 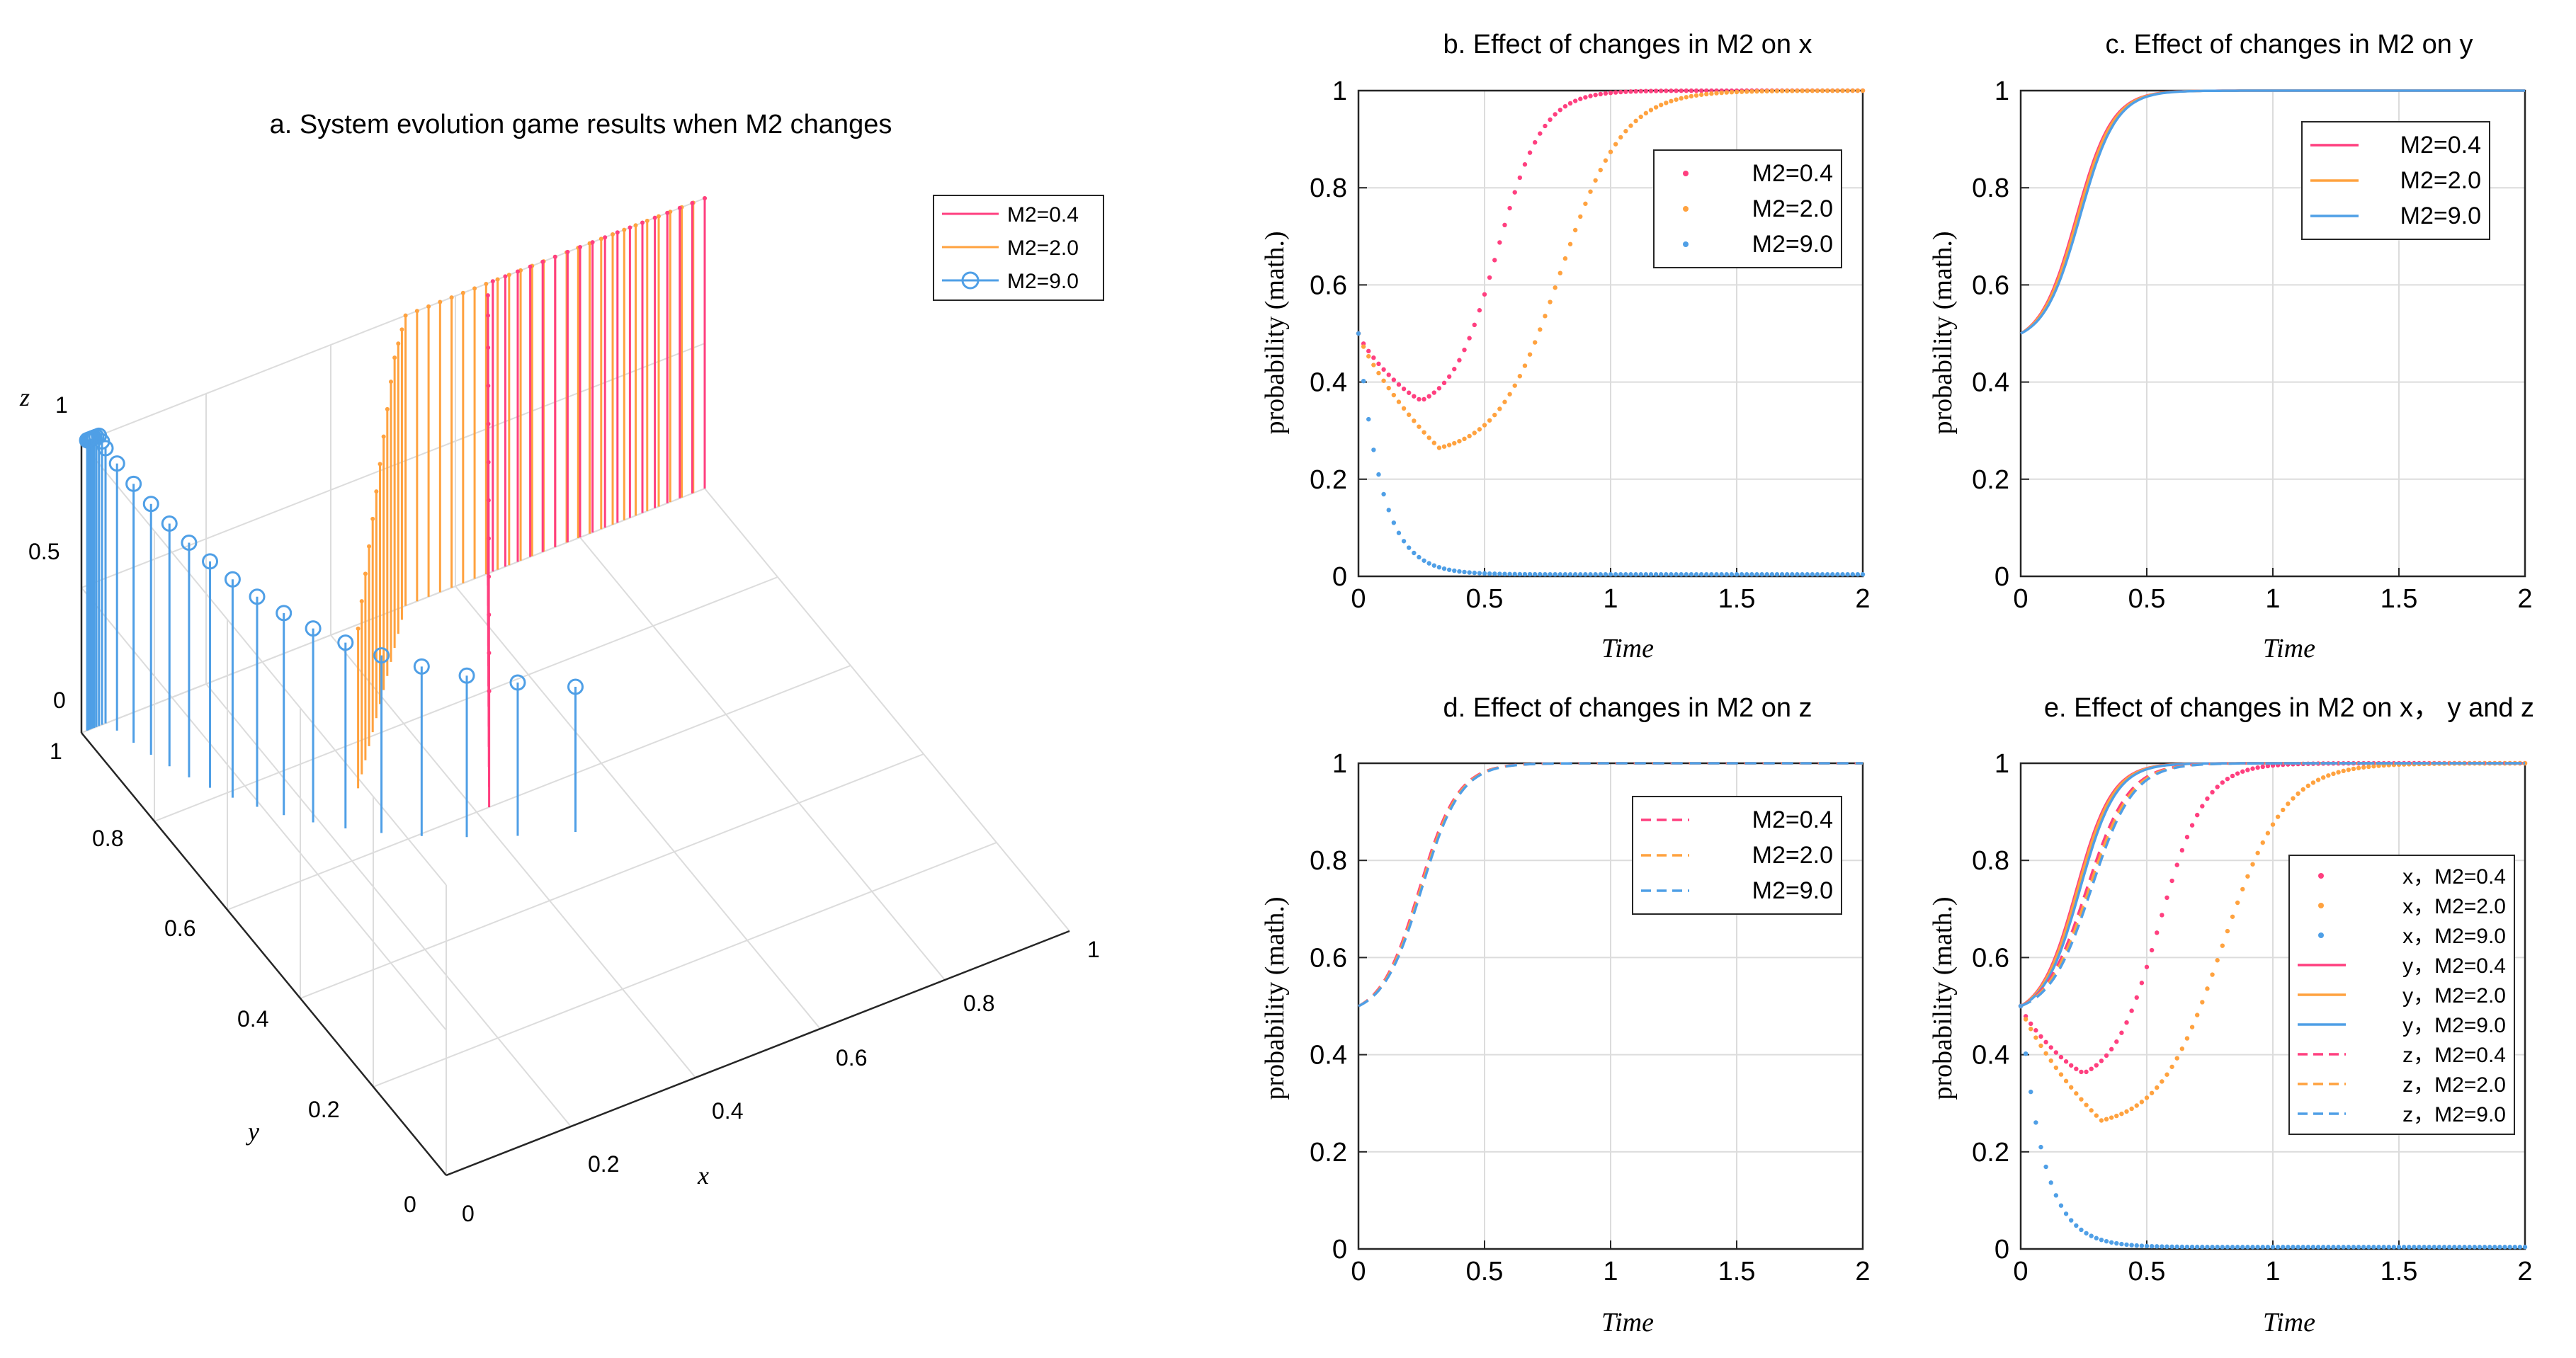 What do you see at coordinates (1328, 480) in the screenshot?
I see `y-tick-label: 0.2` at bounding box center [1328, 480].